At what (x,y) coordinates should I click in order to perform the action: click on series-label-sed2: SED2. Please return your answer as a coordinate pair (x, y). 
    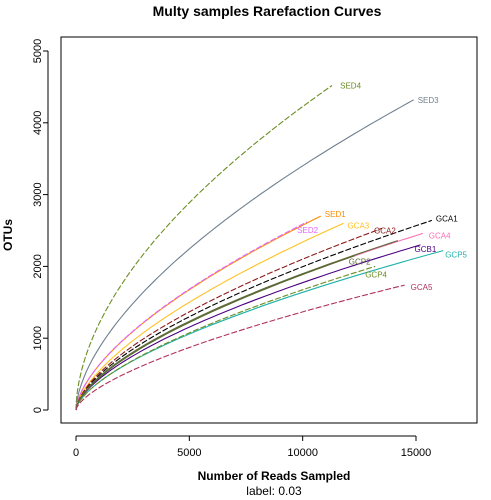
    Looking at the image, I should click on (307, 230).